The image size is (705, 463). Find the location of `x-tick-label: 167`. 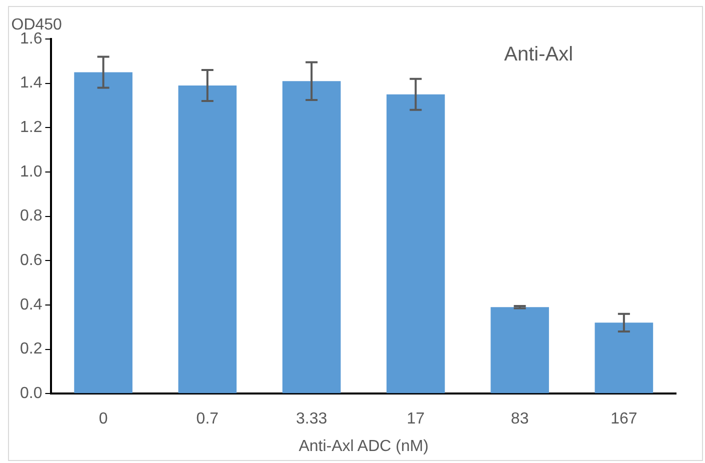

x-tick-label: 167 is located at coordinates (624, 419).